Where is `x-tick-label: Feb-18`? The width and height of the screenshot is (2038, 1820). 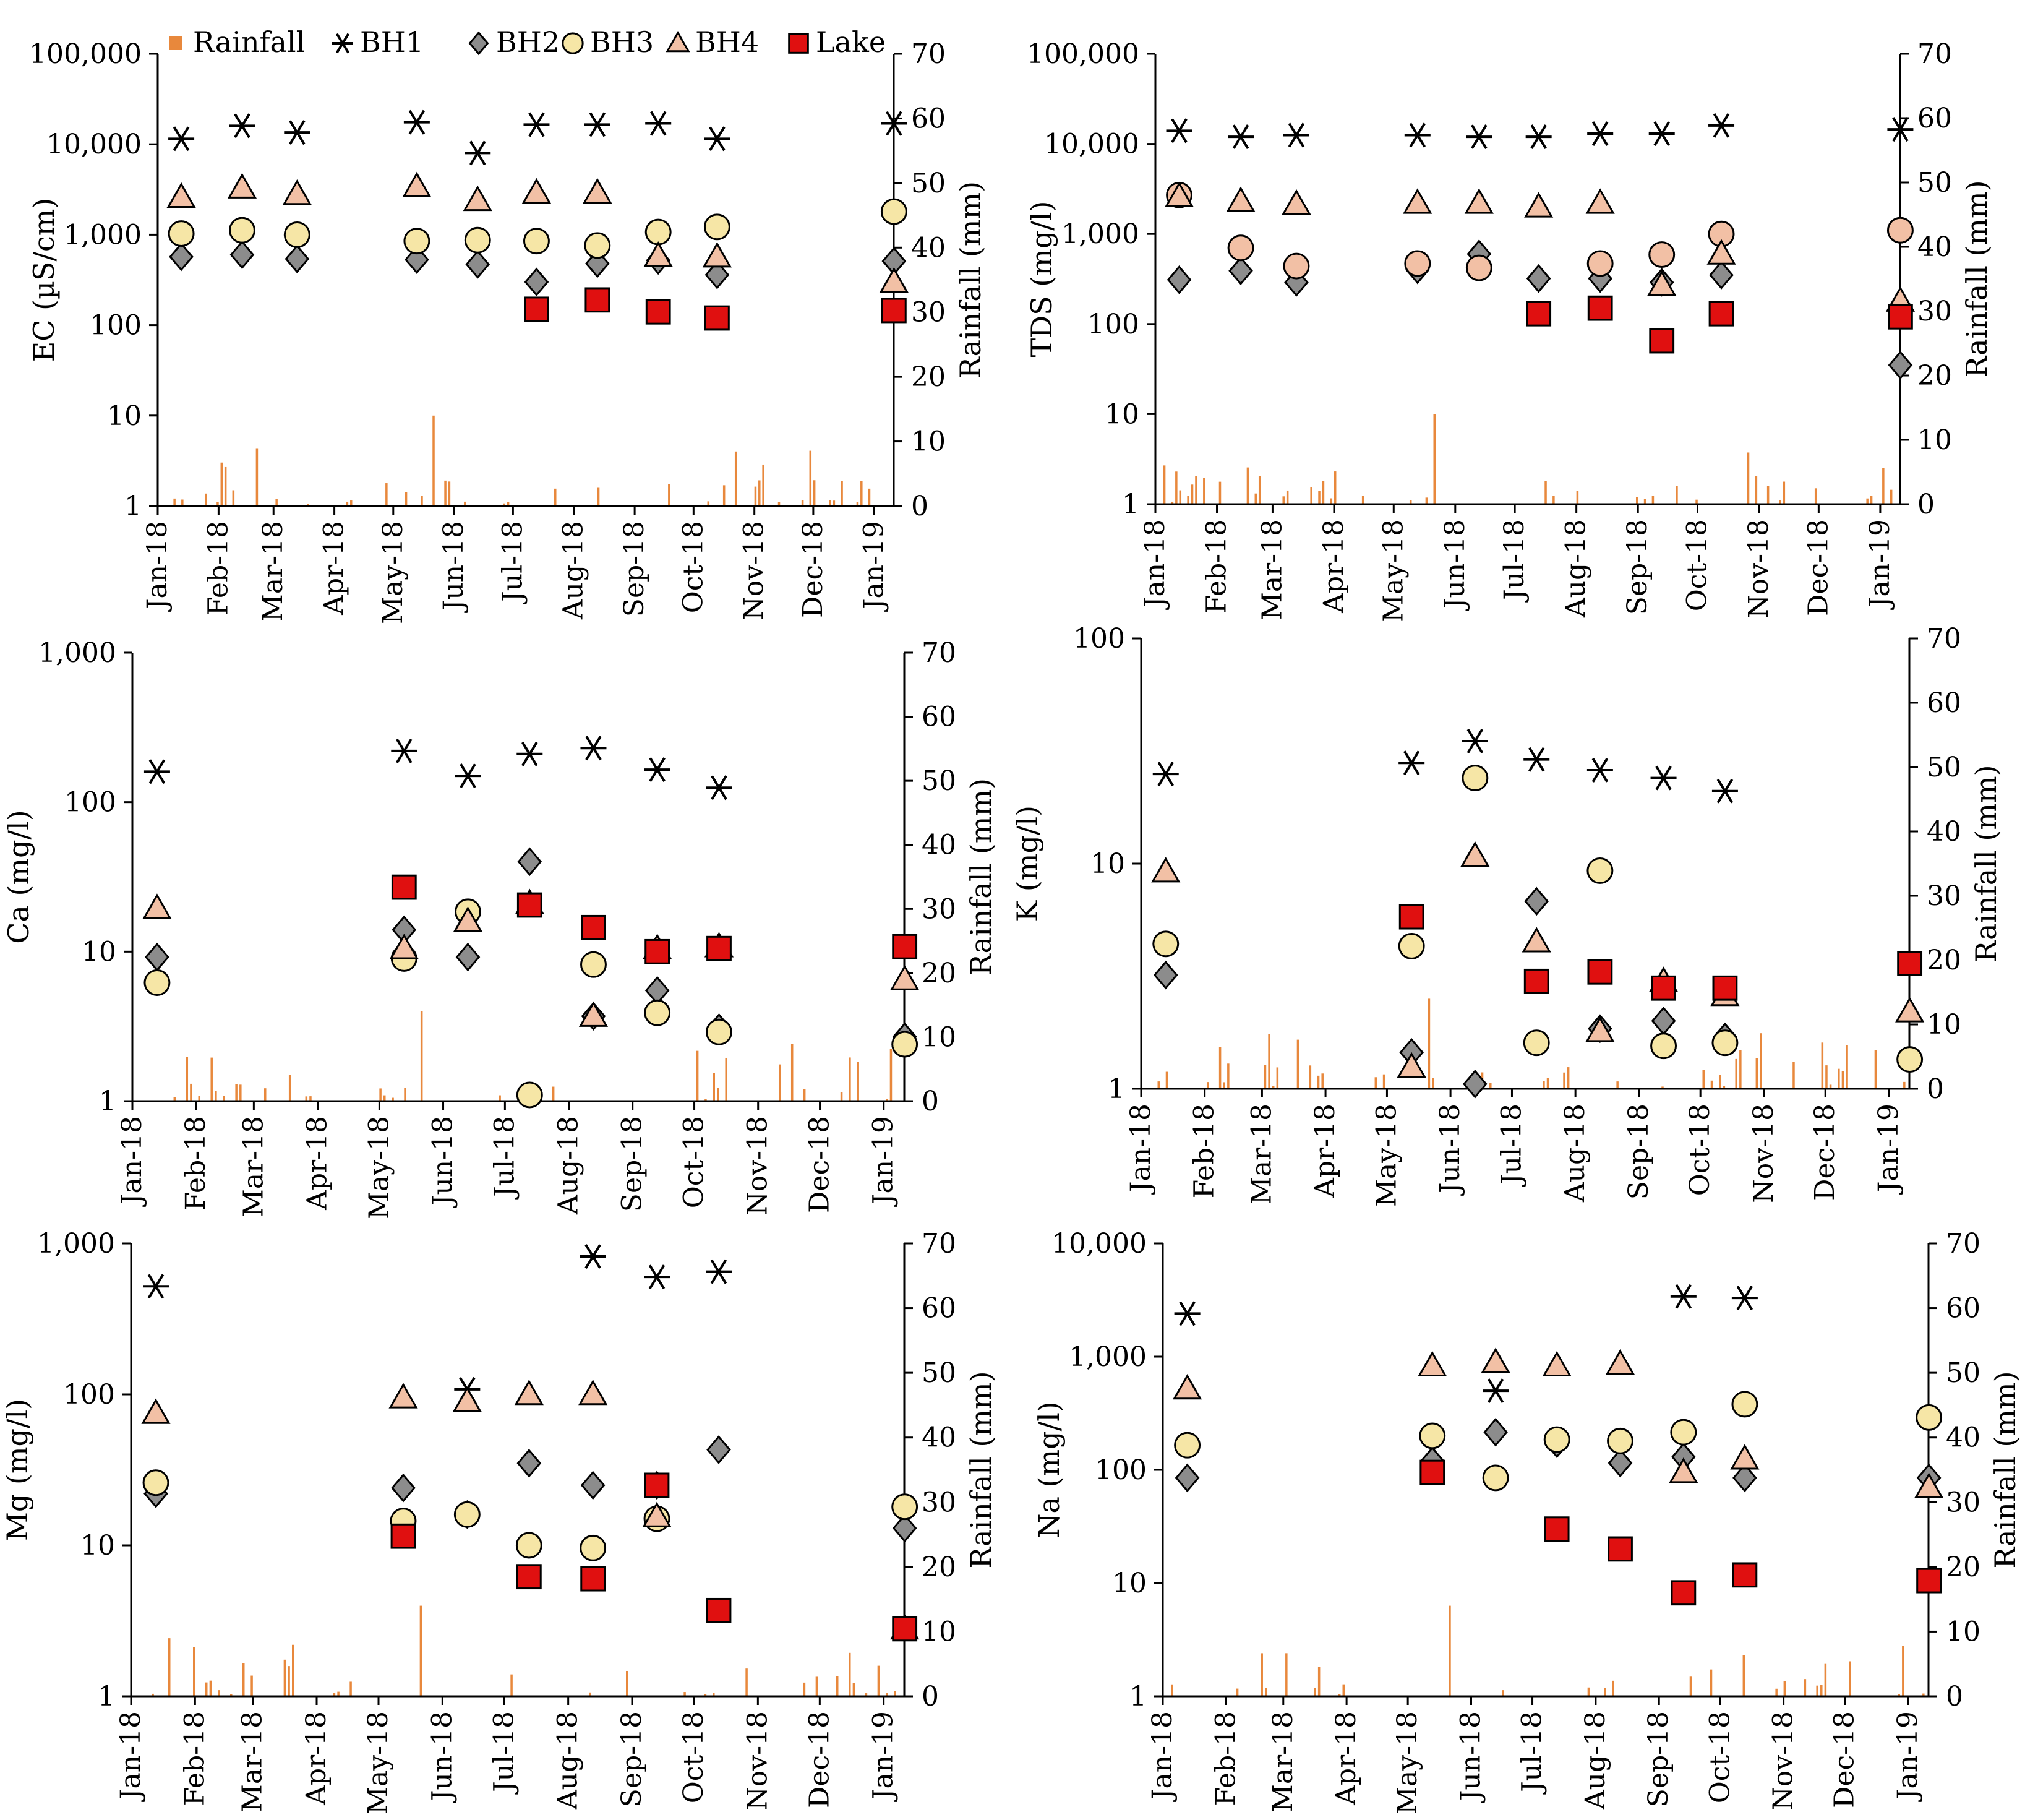
x-tick-label: Feb-18 is located at coordinates (1217, 566).